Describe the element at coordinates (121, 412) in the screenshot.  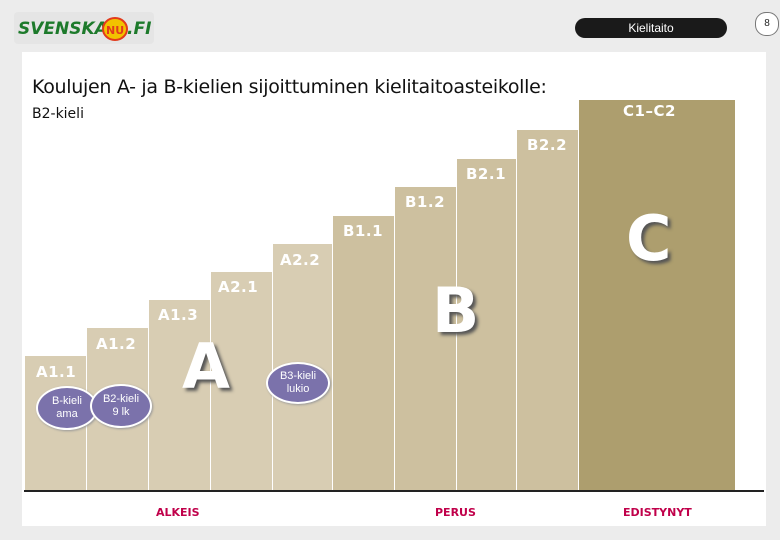
I see `bubble-line2: 9 lk` at that location.